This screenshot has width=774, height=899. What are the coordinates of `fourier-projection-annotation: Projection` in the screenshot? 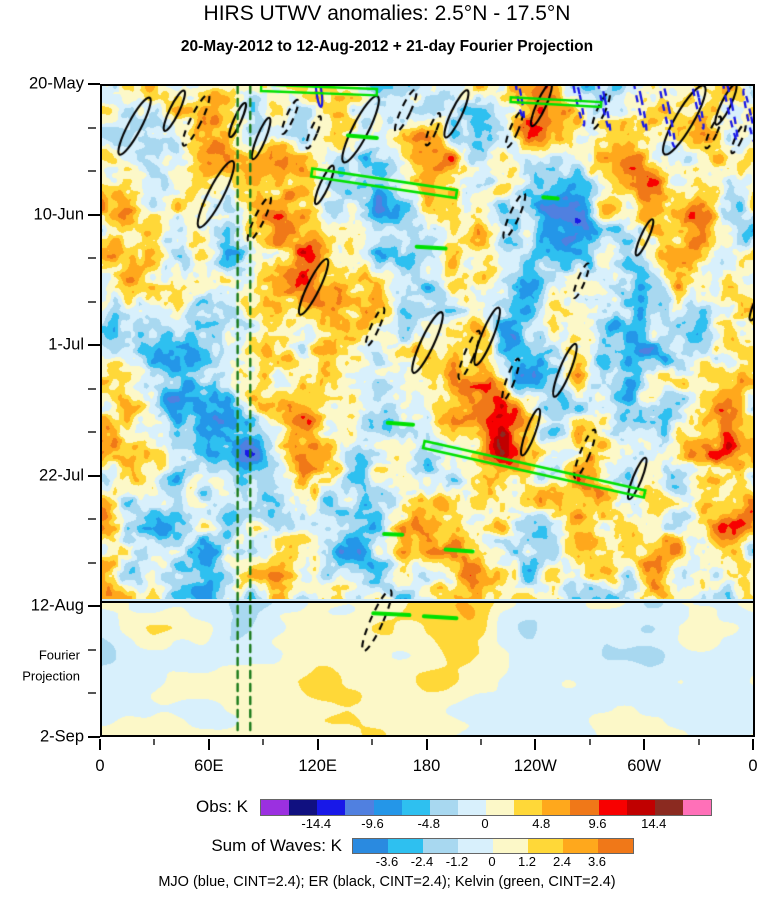 It's located at (51, 676).